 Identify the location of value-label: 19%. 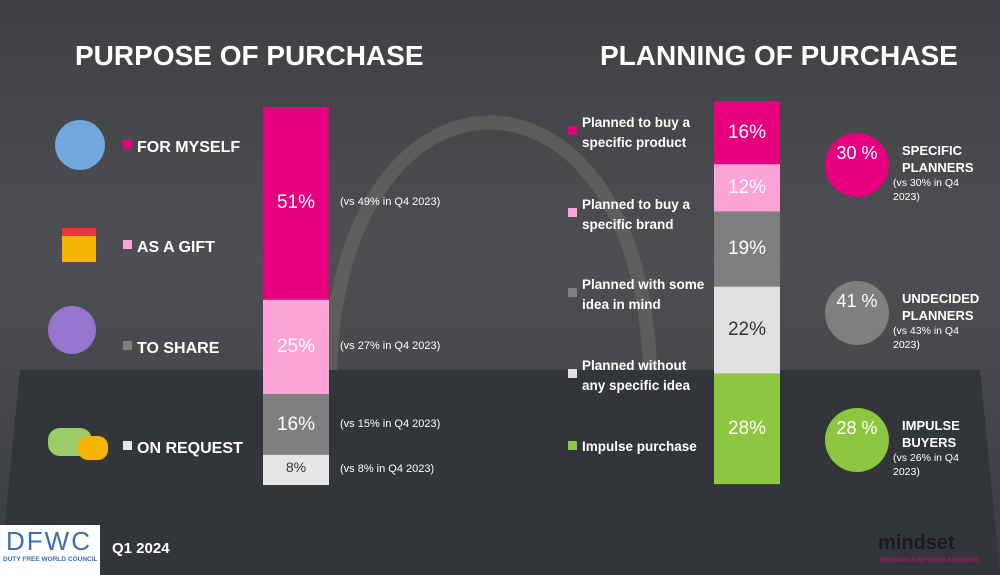
(747, 249).